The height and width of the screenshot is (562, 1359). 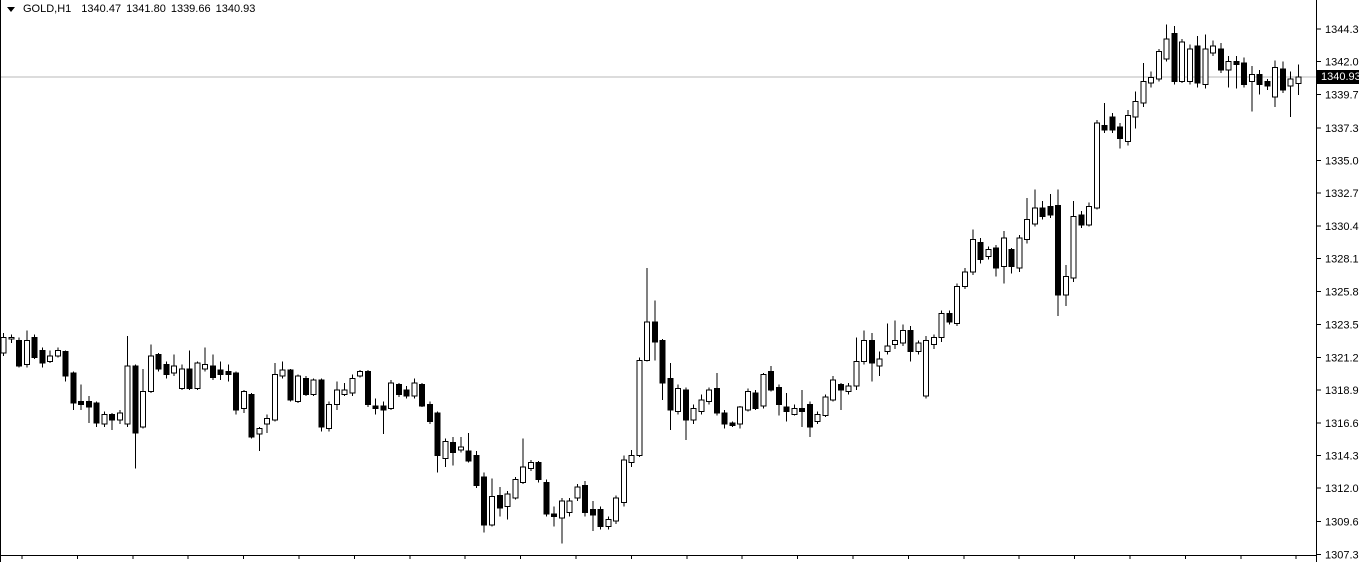 What do you see at coordinates (1342, 227) in the screenshot?
I see `price-axis-label: 1330.45` at bounding box center [1342, 227].